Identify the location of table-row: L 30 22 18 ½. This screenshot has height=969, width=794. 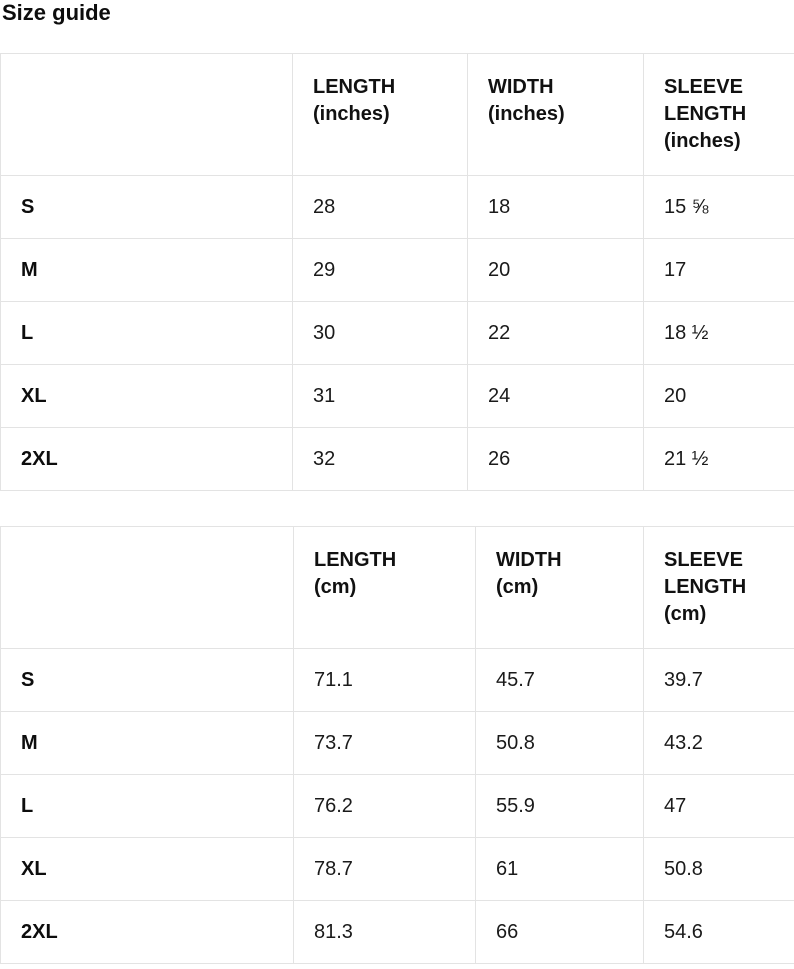
(397, 333).